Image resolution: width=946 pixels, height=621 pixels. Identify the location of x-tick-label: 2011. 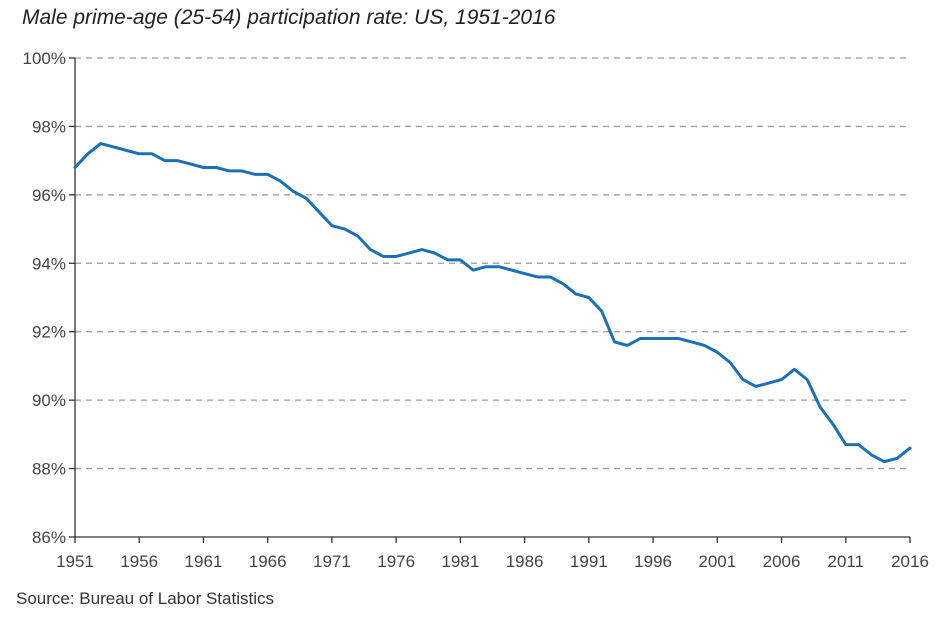
(845, 561).